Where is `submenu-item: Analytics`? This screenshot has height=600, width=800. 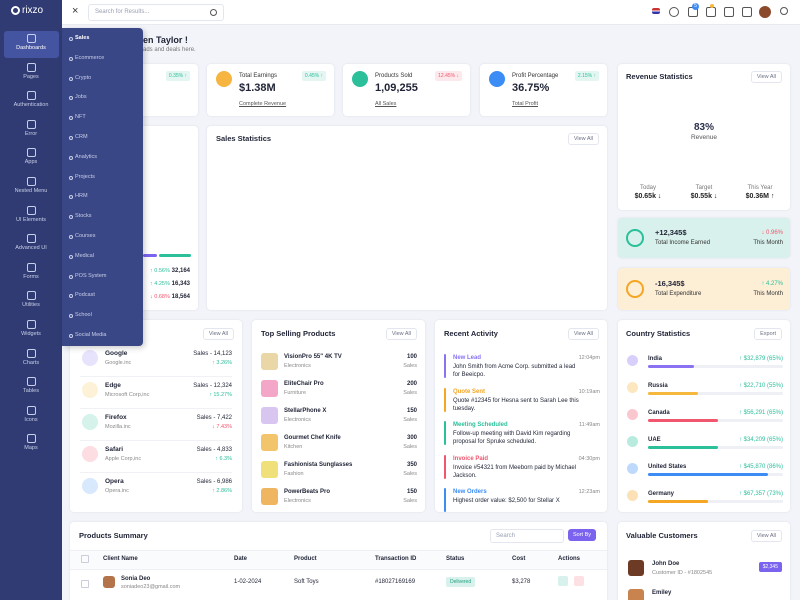
submenu-item: Analytics is located at coordinates (86, 156).